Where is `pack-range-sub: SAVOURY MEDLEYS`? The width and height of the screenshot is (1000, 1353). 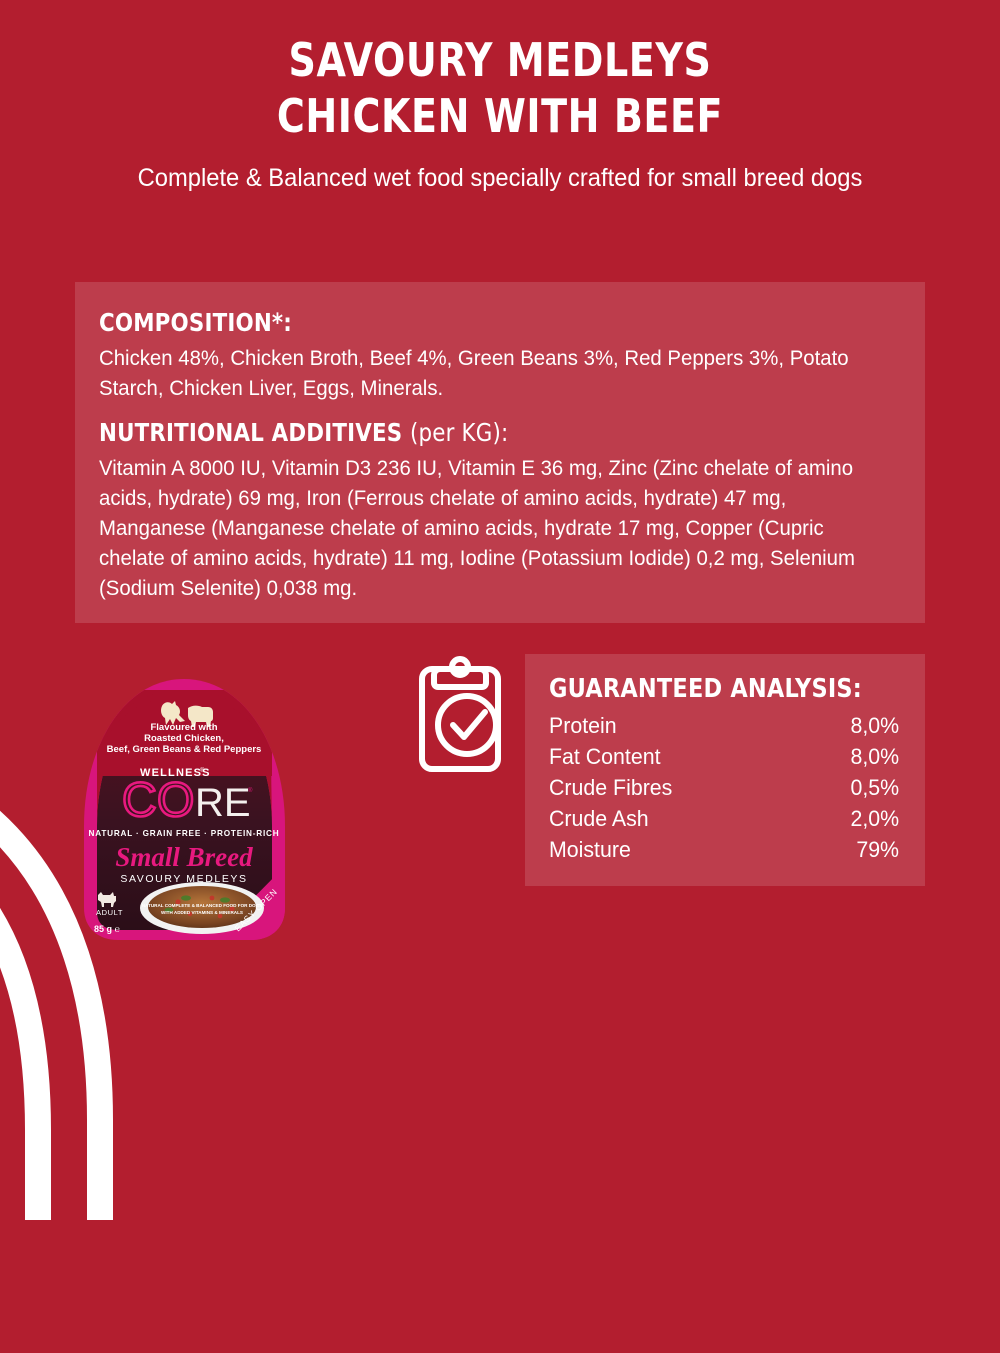 pack-range-sub: SAVOURY MEDLEYS is located at coordinates (183, 879).